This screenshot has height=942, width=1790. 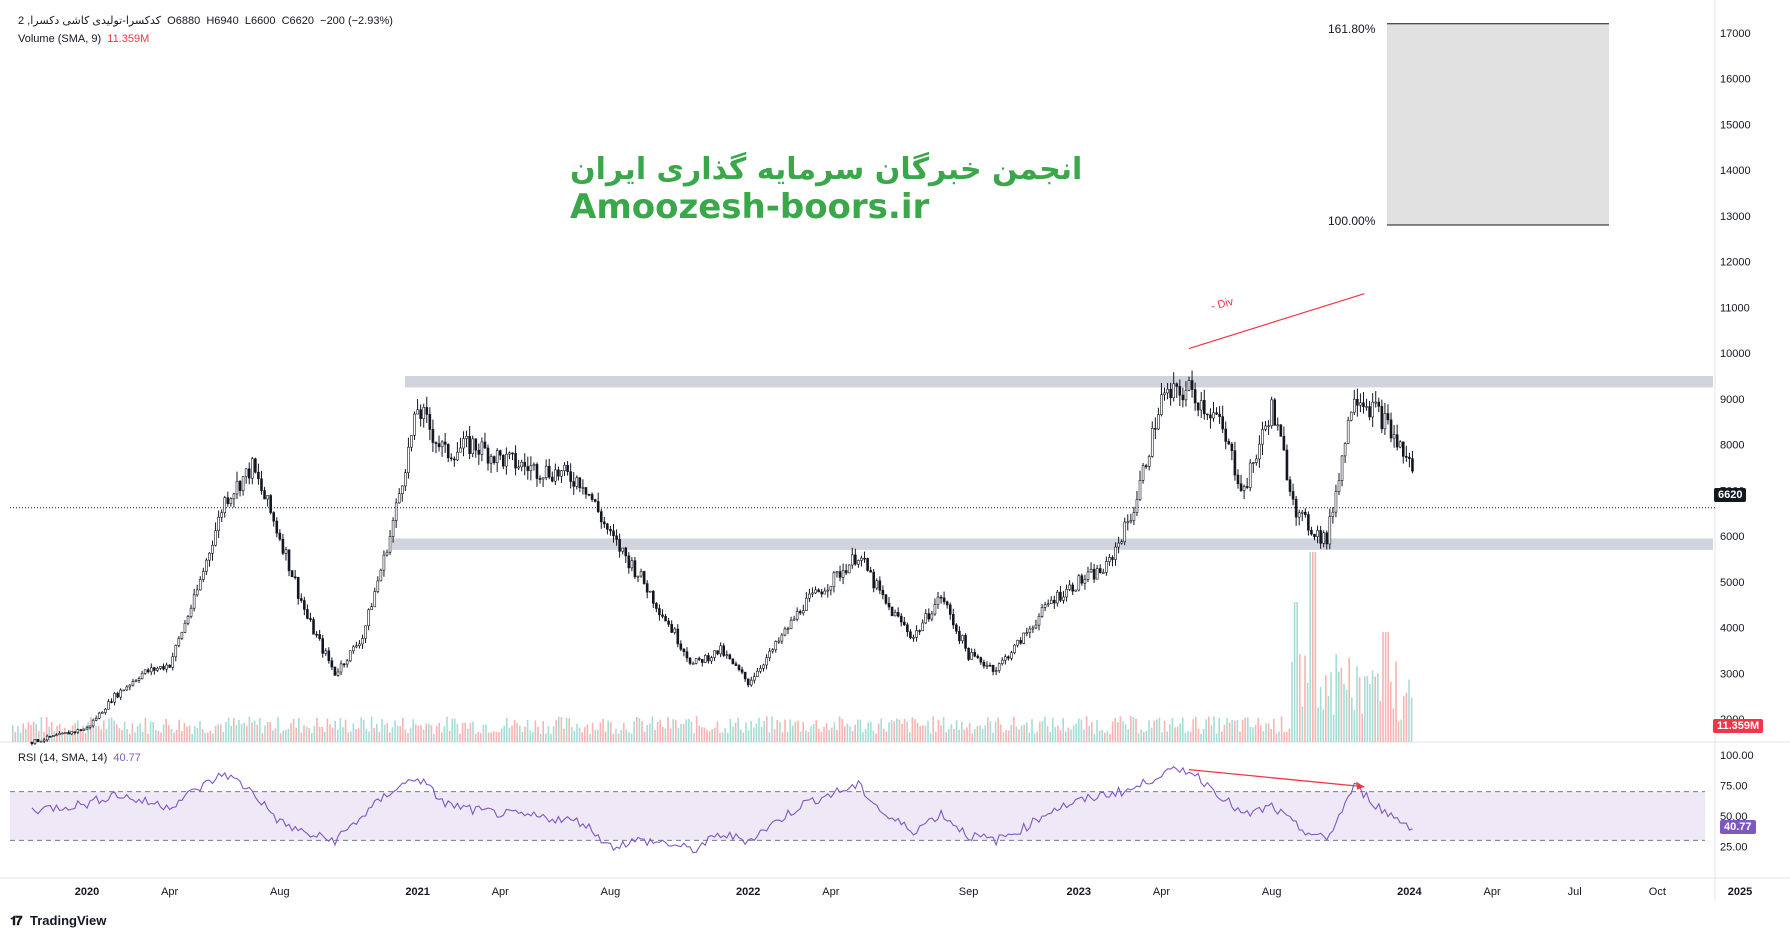 What do you see at coordinates (58, 921) in the screenshot?
I see `tradingview-logo: 𝟏𝟕 TradingView` at bounding box center [58, 921].